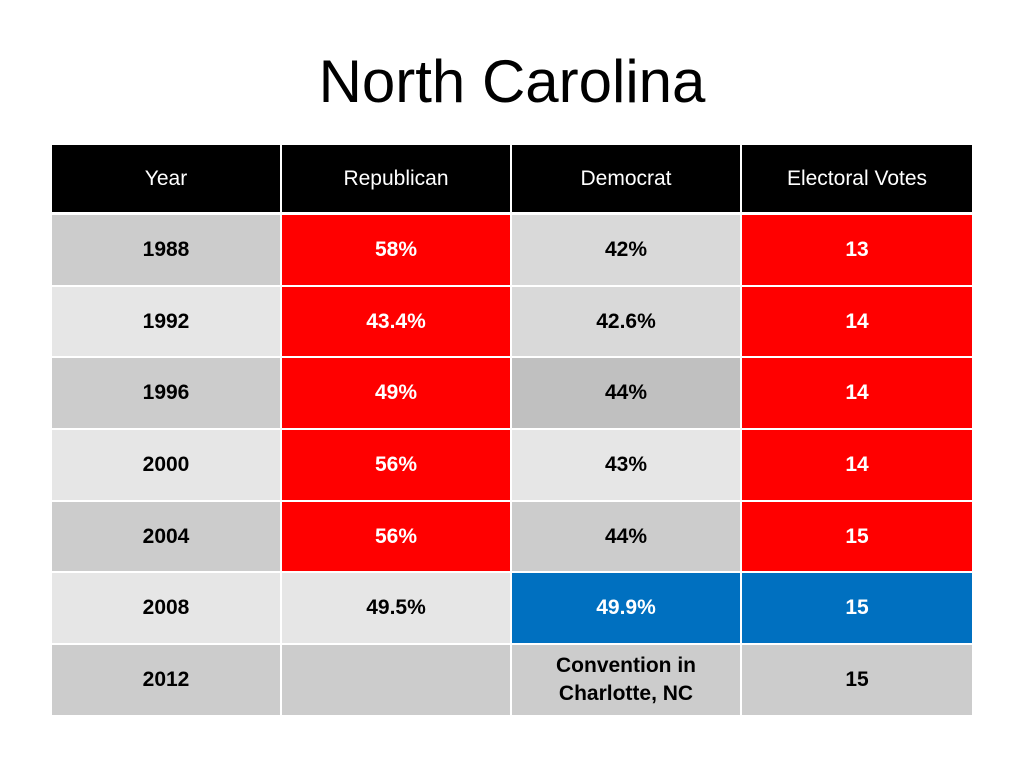 The image size is (1024, 768). I want to click on cell-year: 1996, so click(167, 394).